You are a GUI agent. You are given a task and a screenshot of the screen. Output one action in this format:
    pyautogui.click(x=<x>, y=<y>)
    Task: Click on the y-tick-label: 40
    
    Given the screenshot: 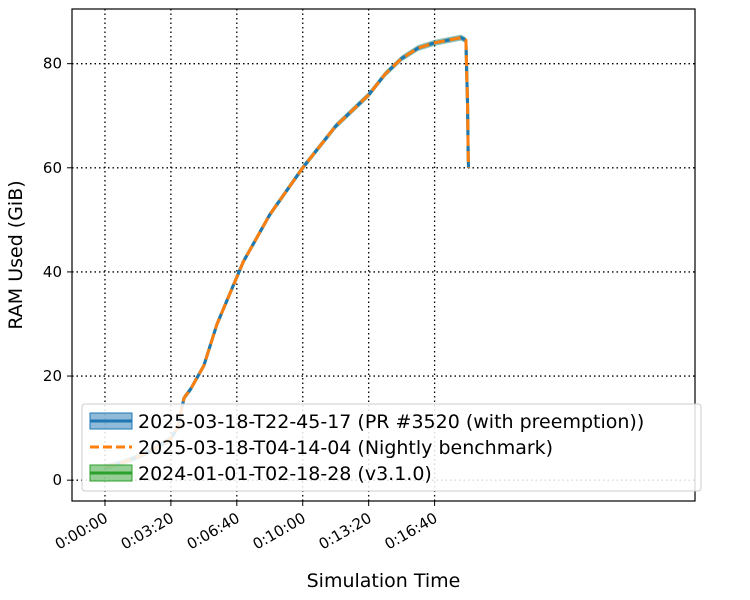 What is the action you would take?
    pyautogui.click(x=52, y=272)
    